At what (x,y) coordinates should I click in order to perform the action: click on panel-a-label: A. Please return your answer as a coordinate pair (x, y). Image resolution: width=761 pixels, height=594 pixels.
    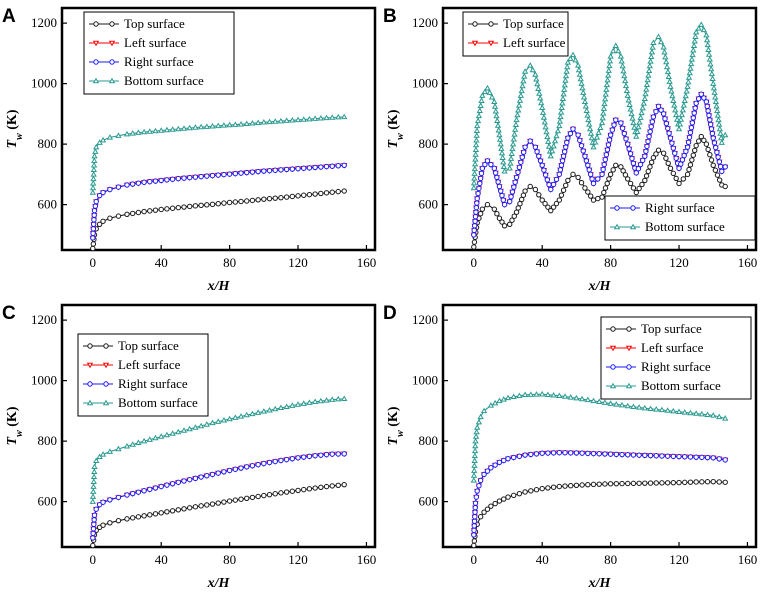
    Looking at the image, I should click on (9, 16).